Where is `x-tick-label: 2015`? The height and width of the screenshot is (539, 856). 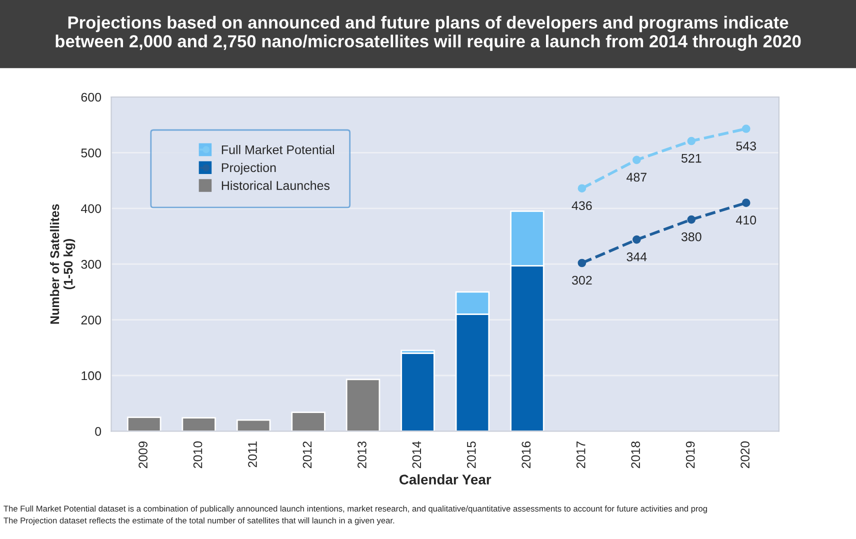
x-tick-label: 2015 is located at coordinates (471, 454).